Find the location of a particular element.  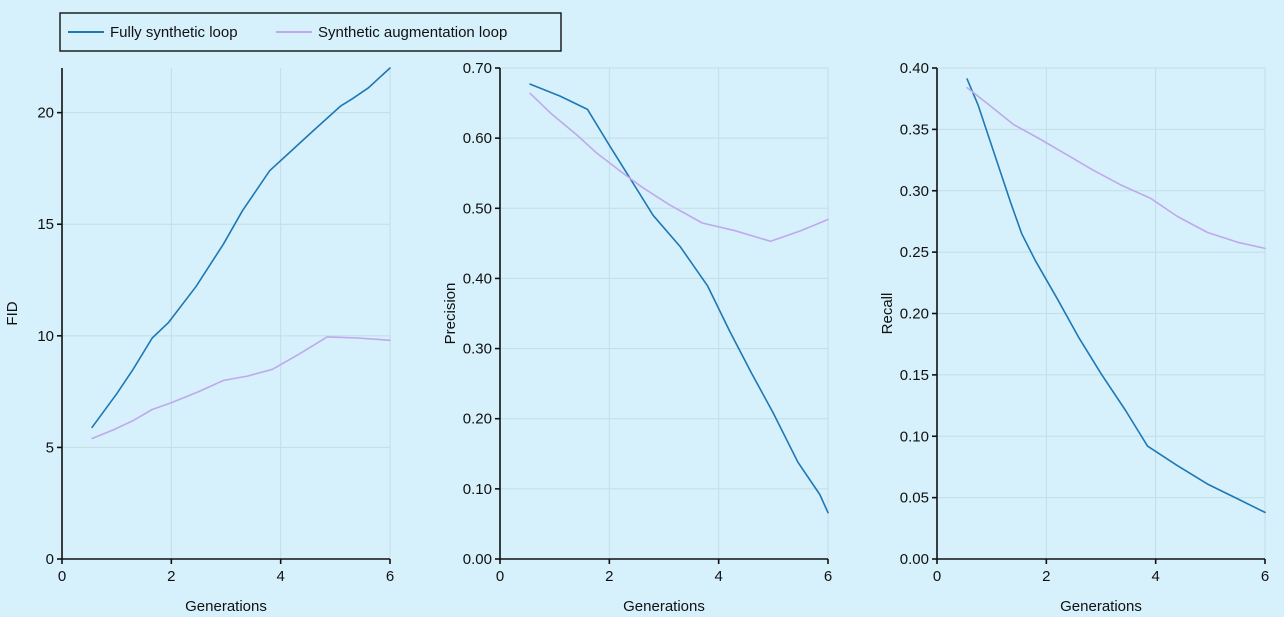

recall-y-tick-label: 0.05 is located at coordinates (914, 498).